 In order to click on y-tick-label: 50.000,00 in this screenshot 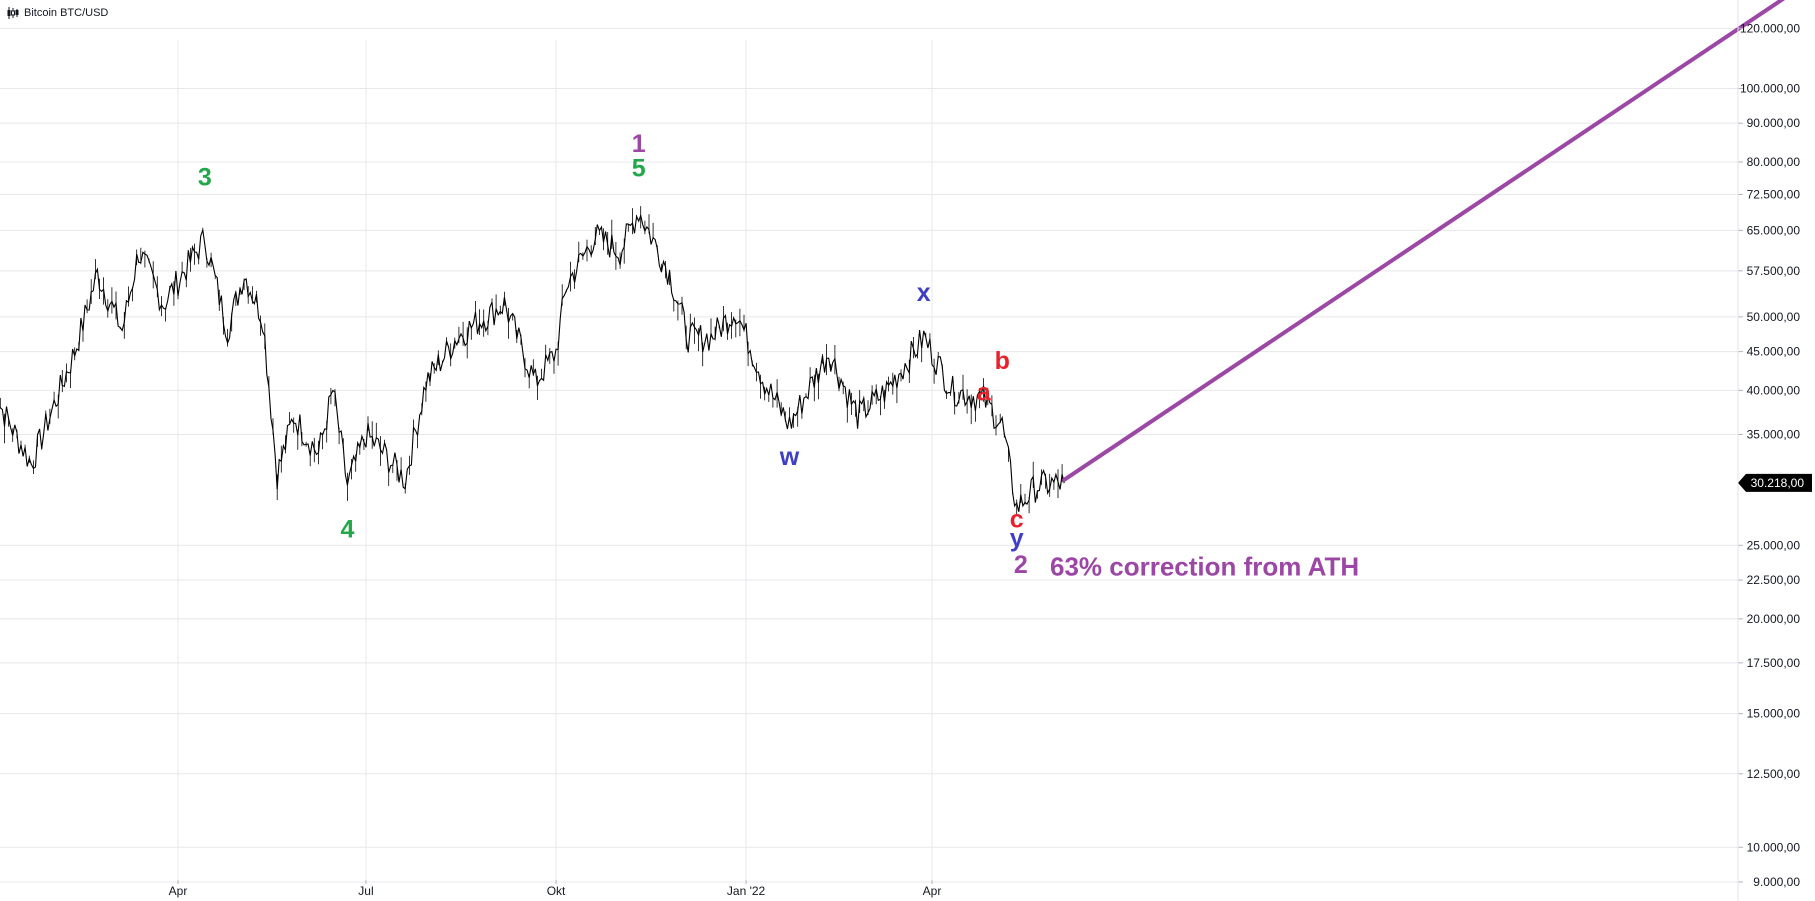, I will do `click(1774, 317)`.